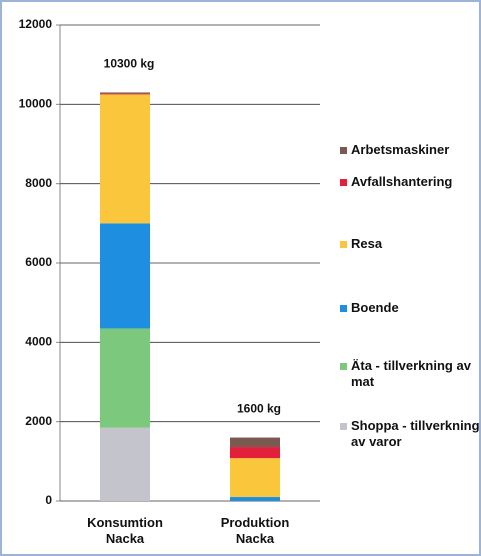 The image size is (481, 556). I want to click on y-tick-label: 6000, so click(38, 262).